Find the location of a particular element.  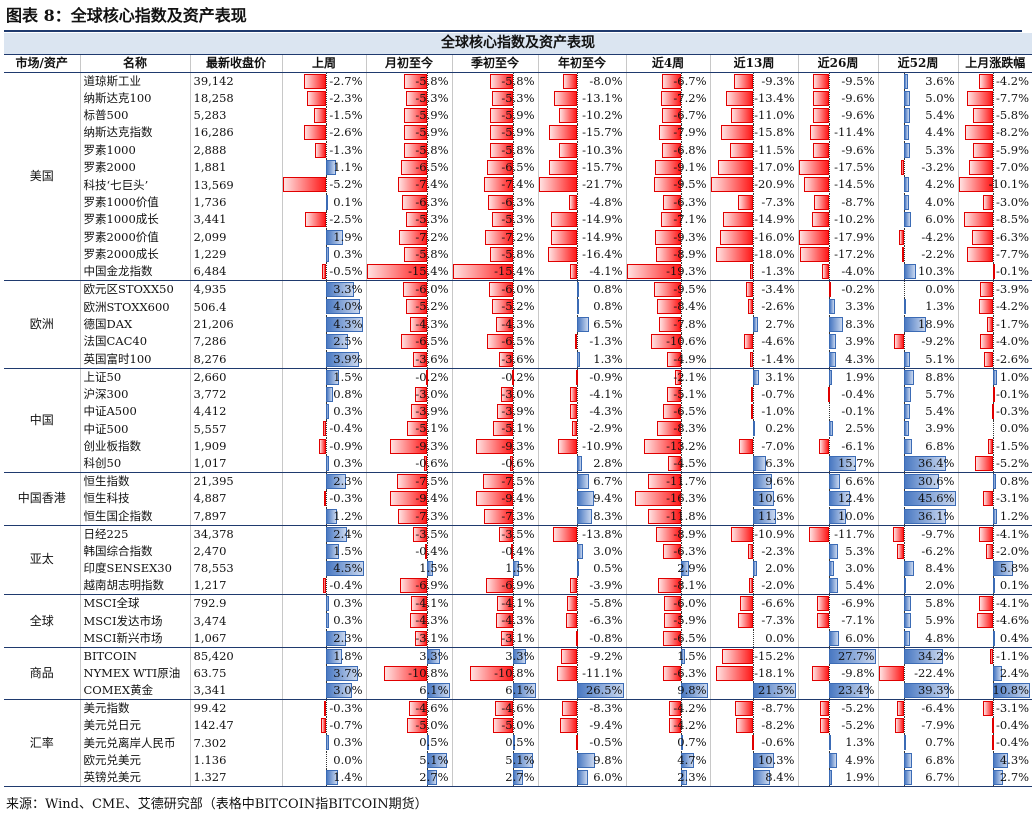

metric-cell: 6.6% is located at coordinates (838, 481).